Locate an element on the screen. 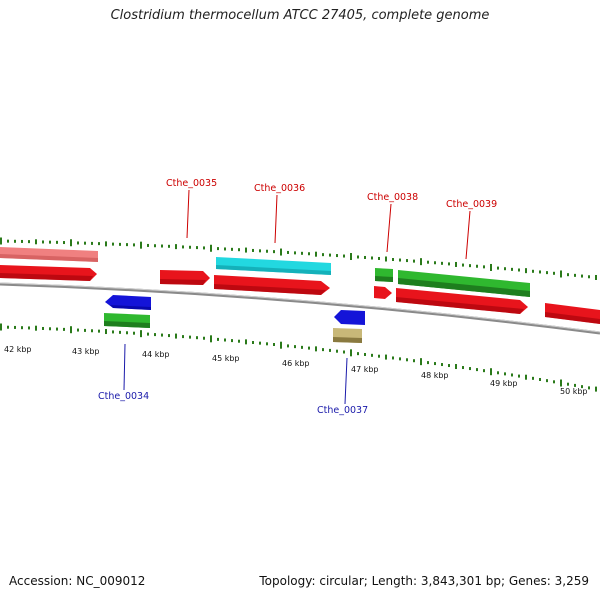 This screenshot has width=600, height=600. feature-cthe-0034-green is located at coordinates (127, 320).